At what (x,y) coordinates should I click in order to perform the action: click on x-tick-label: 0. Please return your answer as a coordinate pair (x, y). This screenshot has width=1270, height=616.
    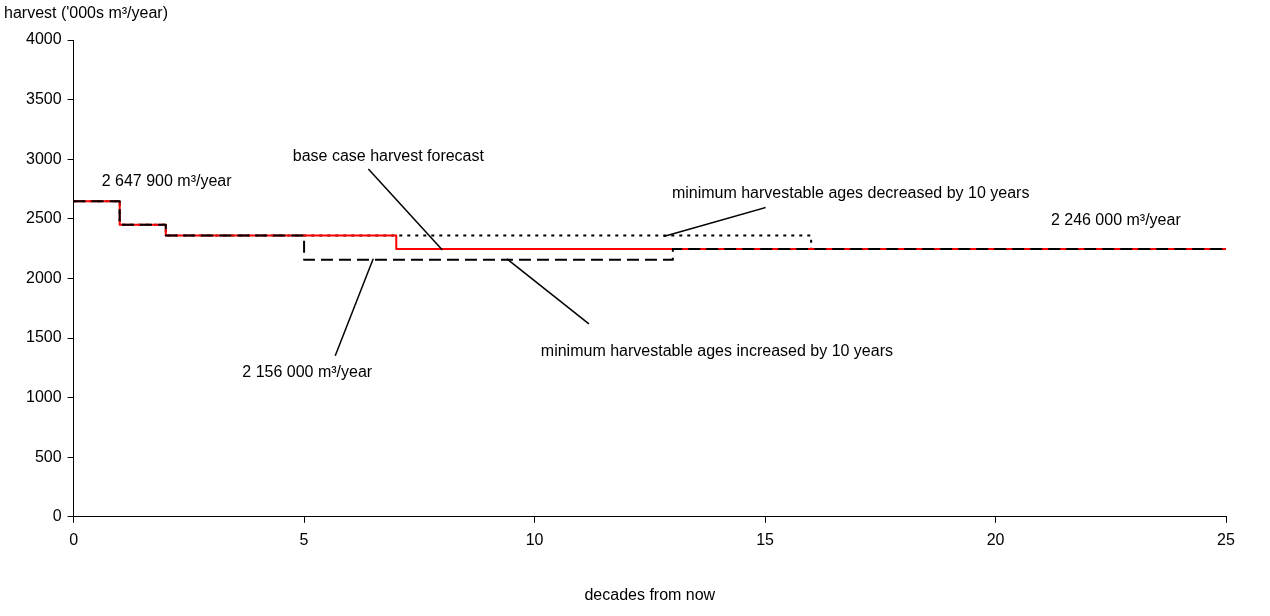
    Looking at the image, I should click on (74, 539).